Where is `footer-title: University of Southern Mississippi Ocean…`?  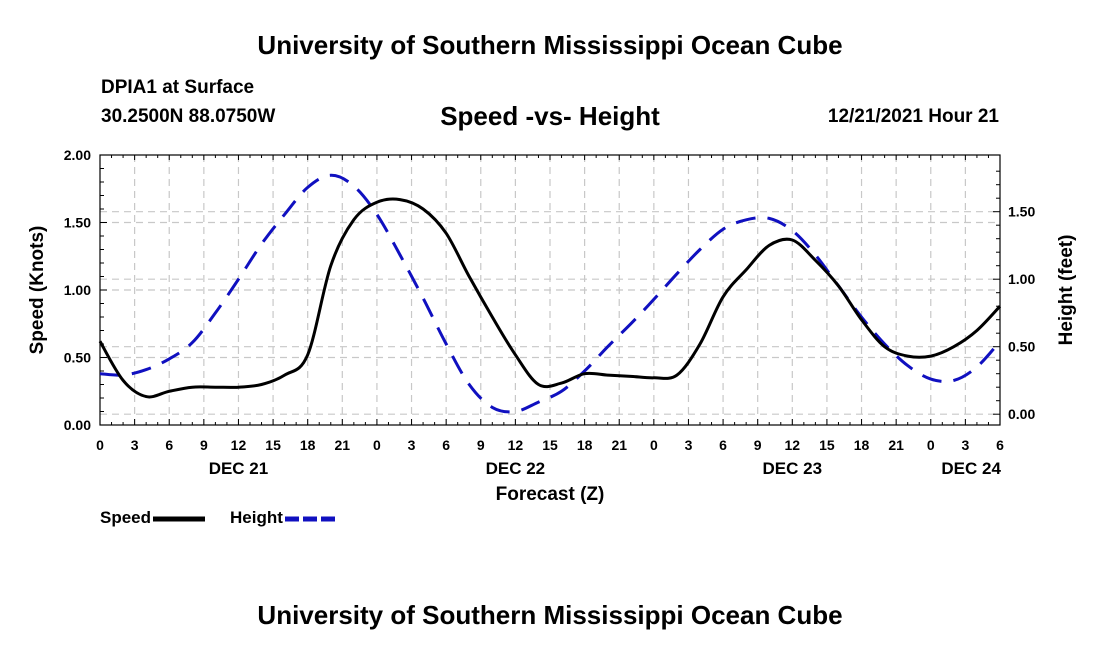
footer-title: University of Southern Mississippi Ocean… is located at coordinates (550, 615).